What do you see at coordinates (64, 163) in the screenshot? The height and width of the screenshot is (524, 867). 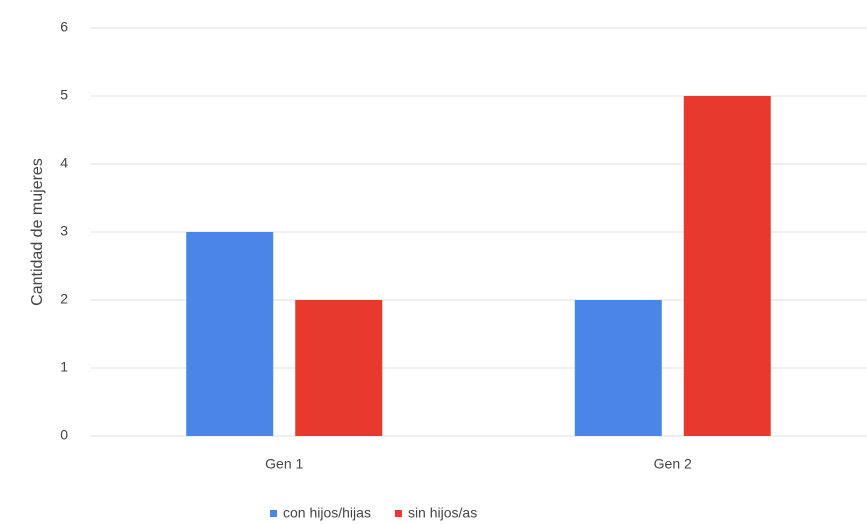 I see `y-tick-label: 4` at bounding box center [64, 163].